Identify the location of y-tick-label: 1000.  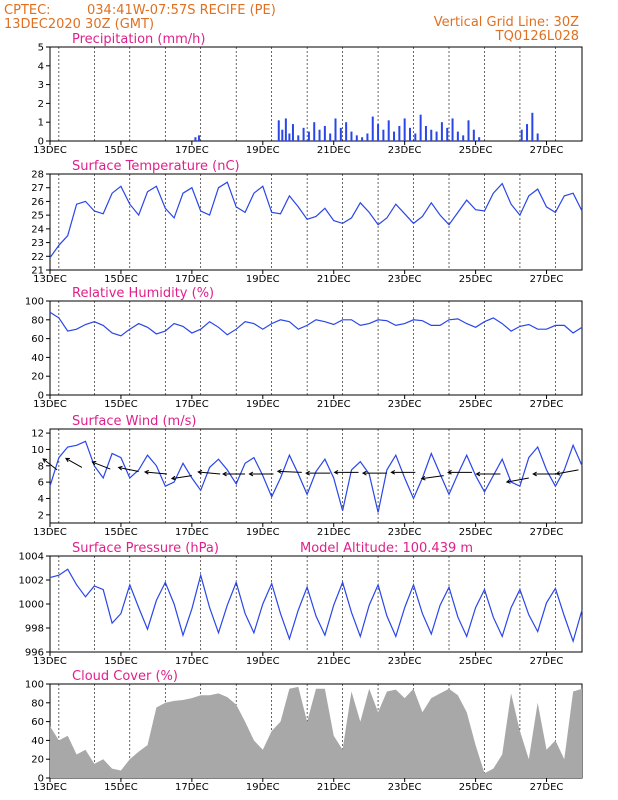
(31, 605).